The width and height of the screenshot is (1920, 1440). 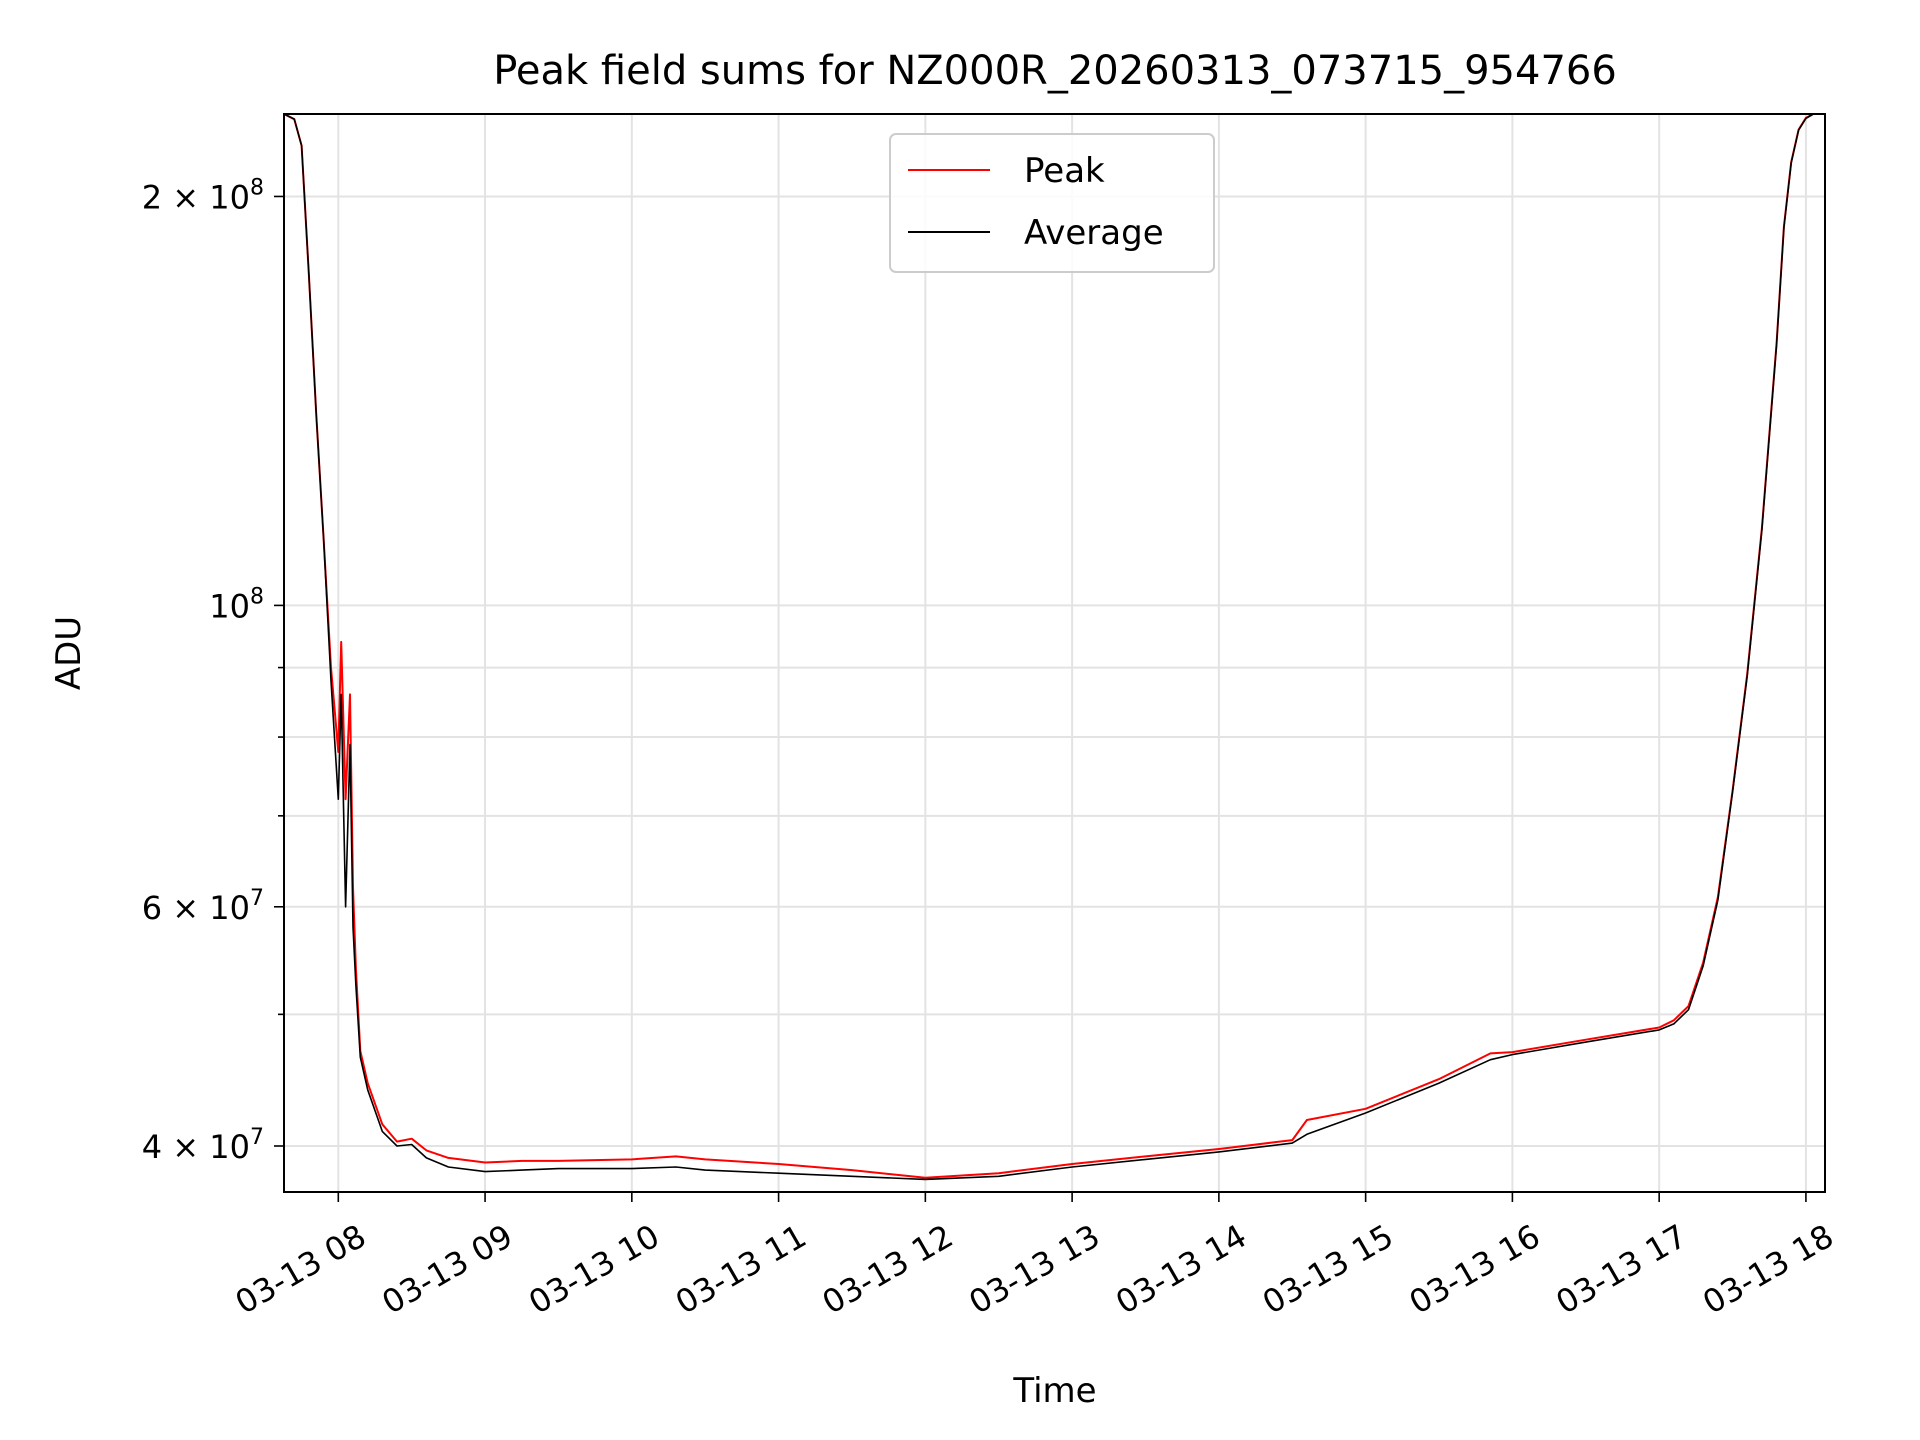 I want to click on legend: Peak Average, so click(x=1052, y=203).